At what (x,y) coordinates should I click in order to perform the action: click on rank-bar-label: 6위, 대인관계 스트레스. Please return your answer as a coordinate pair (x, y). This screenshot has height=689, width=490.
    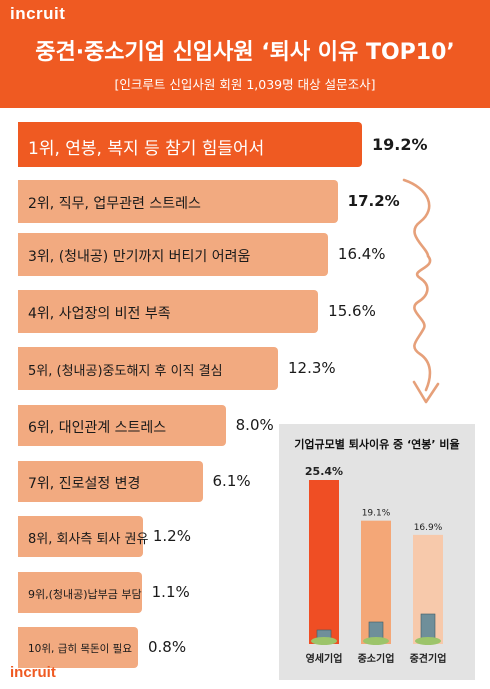
    Looking at the image, I should click on (97, 427).